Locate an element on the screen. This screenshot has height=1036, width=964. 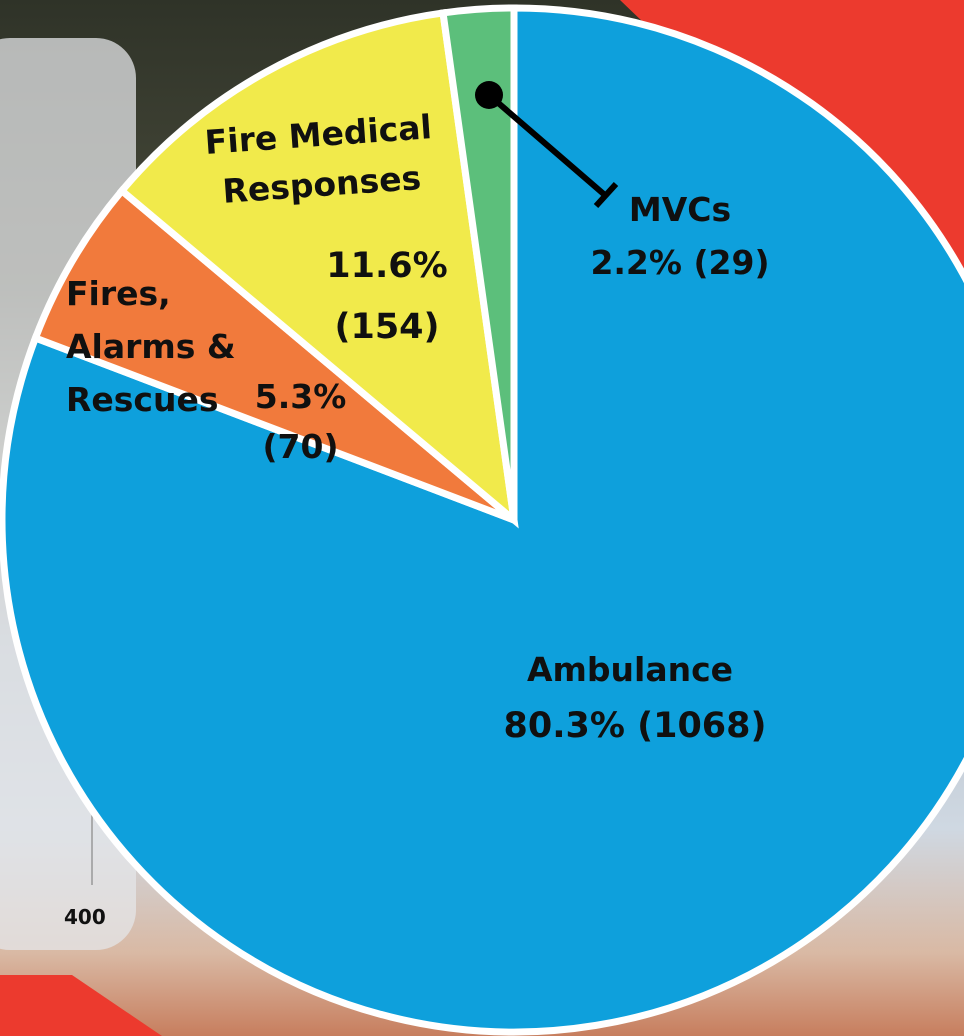
axis-tick-label: 400 is located at coordinates (85, 917).